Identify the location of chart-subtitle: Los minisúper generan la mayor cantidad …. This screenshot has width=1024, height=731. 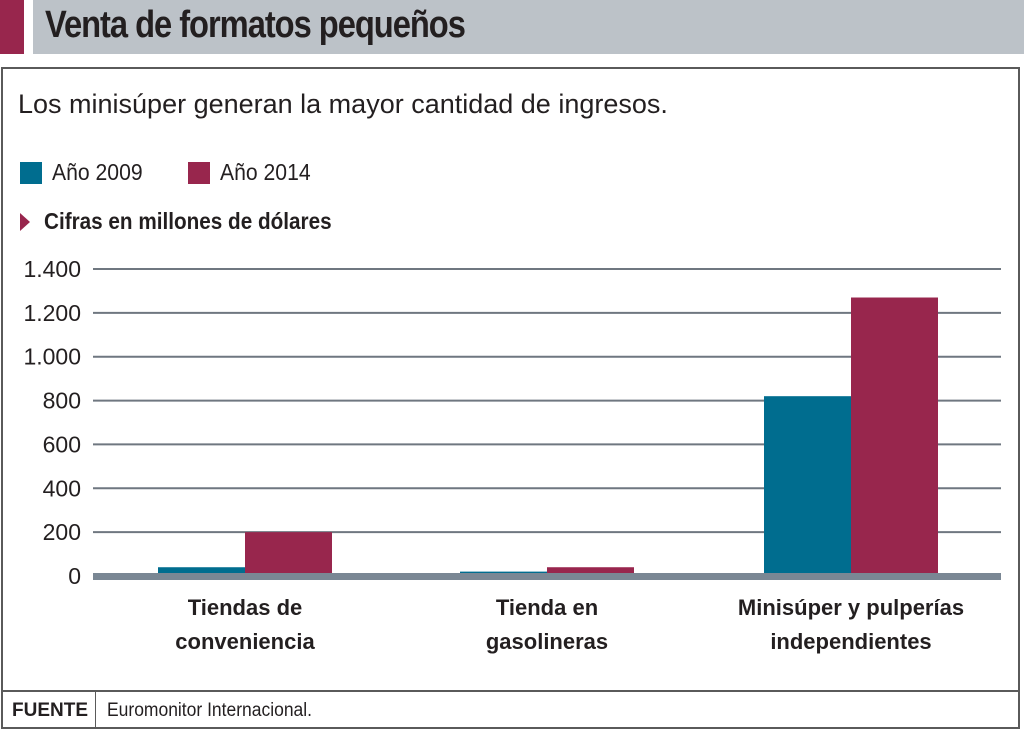
(343, 104).